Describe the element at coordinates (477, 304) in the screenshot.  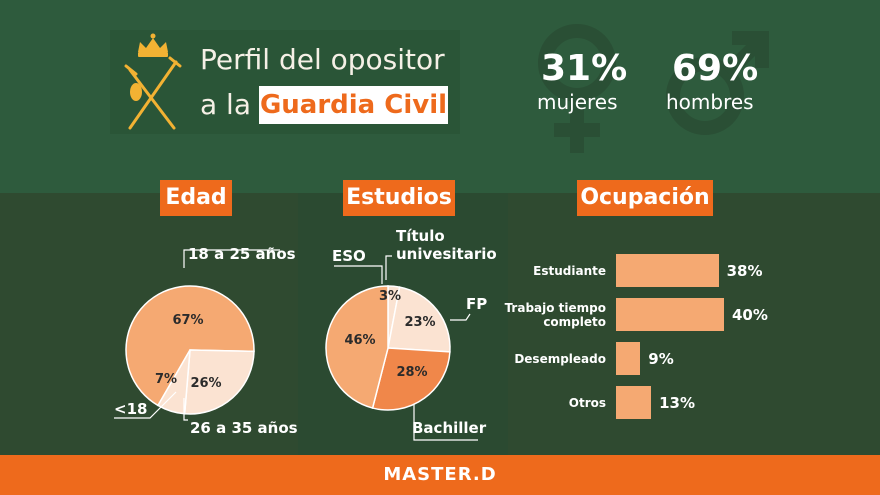
I see `estudios-label-fp: FP` at that location.